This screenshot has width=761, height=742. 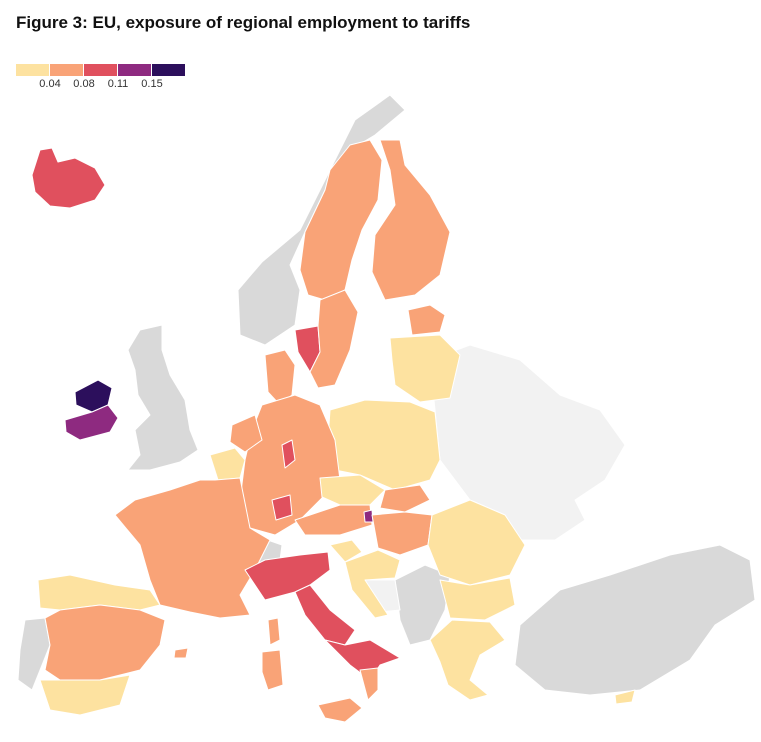 I want to click on region-italy-north, so click(x=287, y=576).